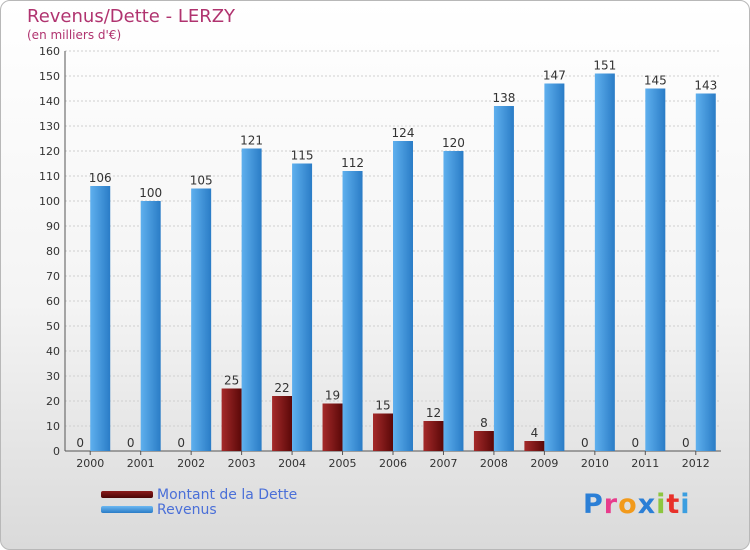 The width and height of the screenshot is (750, 550). Describe the element at coordinates (628, 504) in the screenshot. I see `logo-letter: o` at that location.